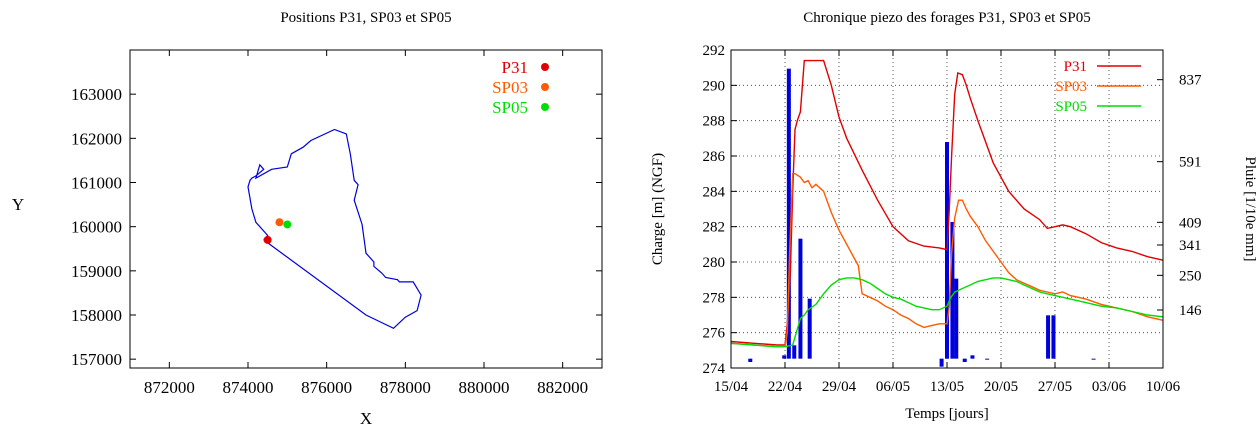  Describe the element at coordinates (18, 204) in the screenshot. I see `chart-positions-ylabel: Y` at that location.